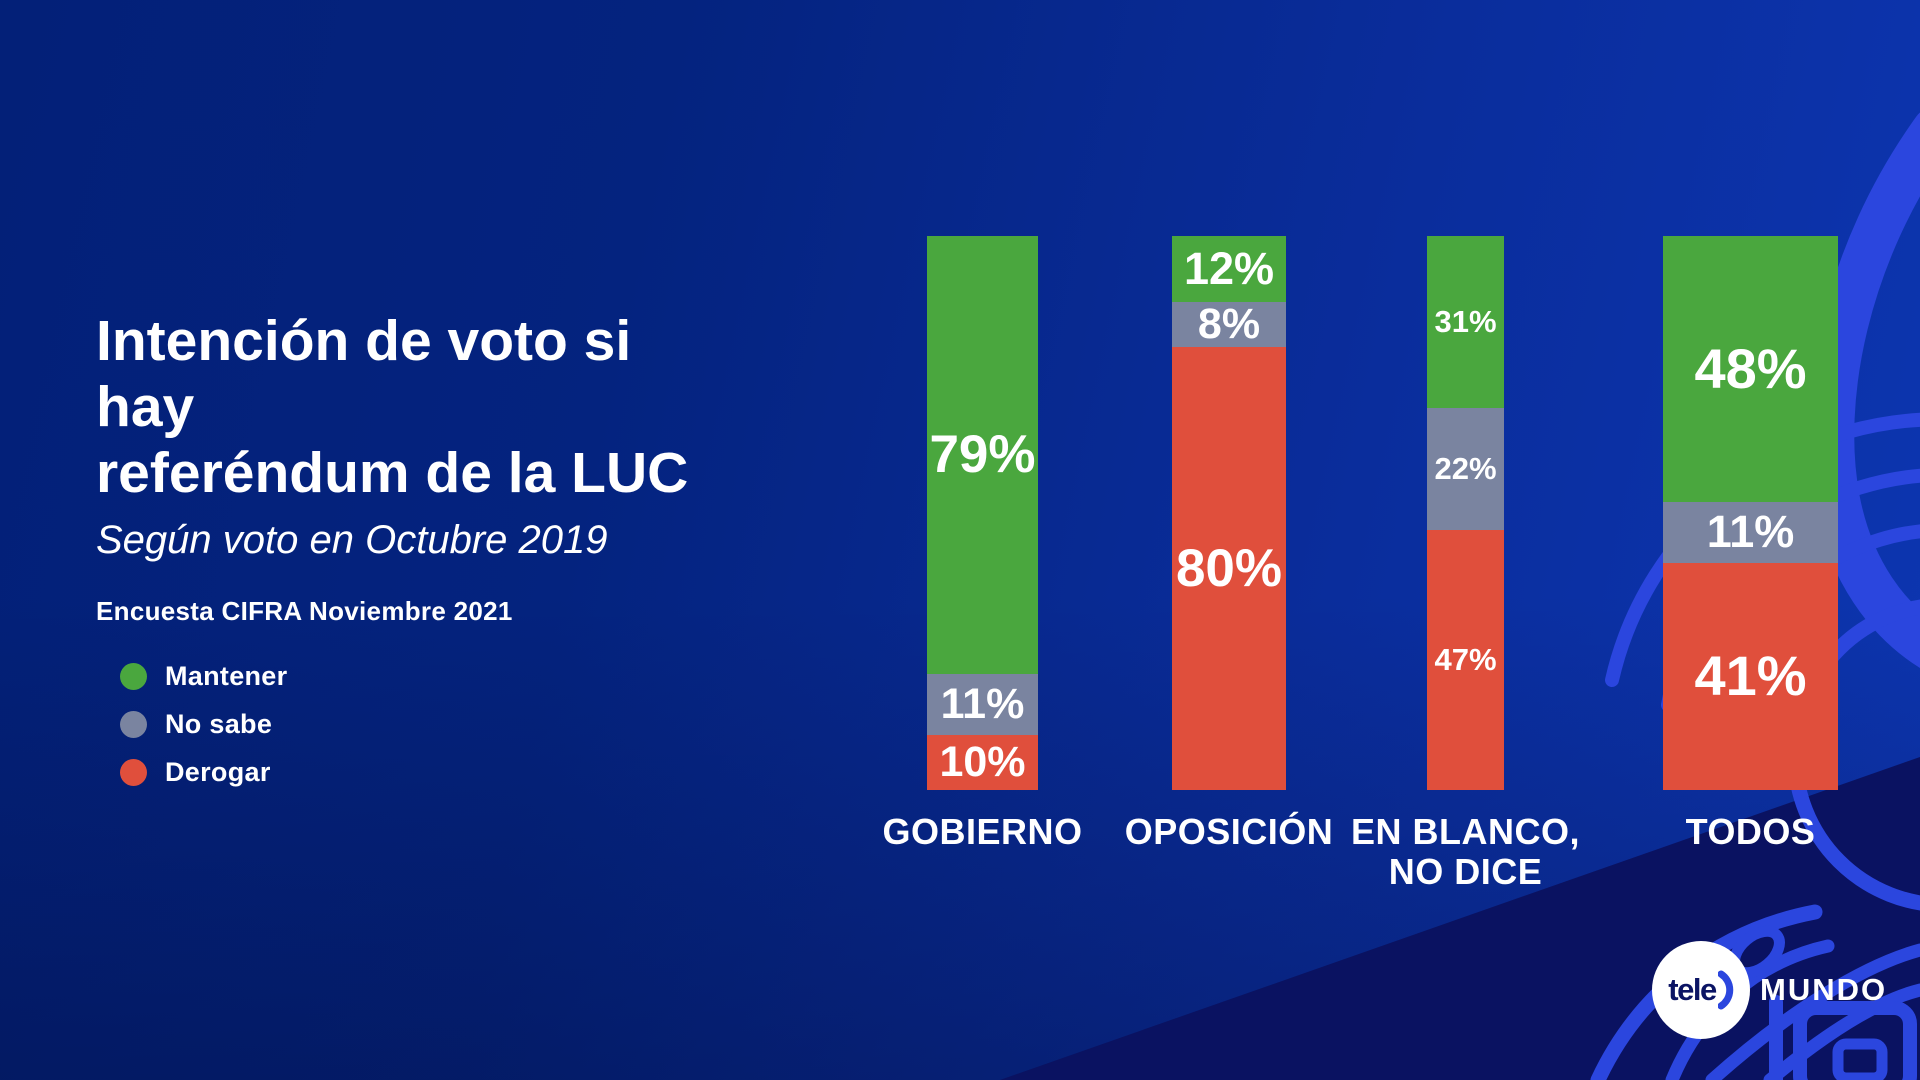 This screenshot has width=1920, height=1080. I want to click on bar-segment-todos-no-sabe: 11%, so click(1750, 532).